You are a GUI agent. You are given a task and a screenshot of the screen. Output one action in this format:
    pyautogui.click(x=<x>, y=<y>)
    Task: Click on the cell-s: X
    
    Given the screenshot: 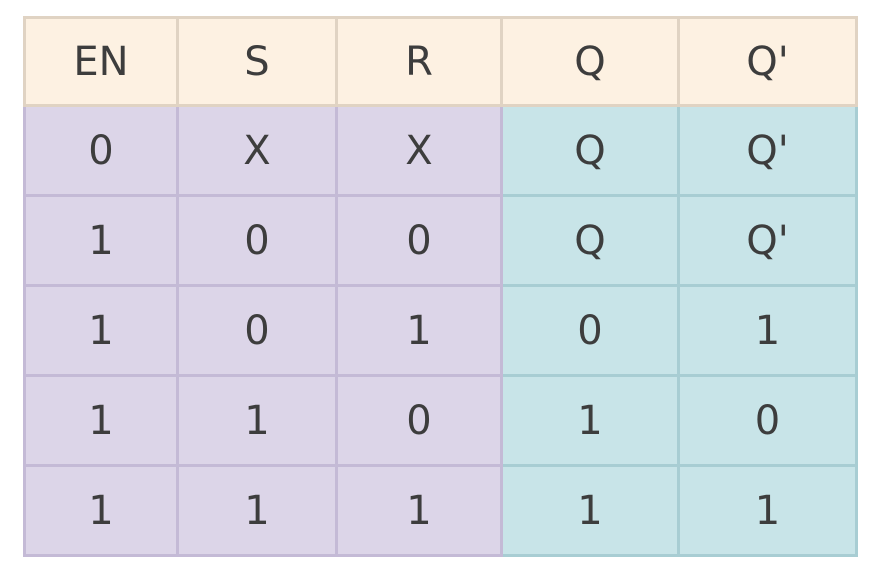 What is the action you would take?
    pyautogui.click(x=258, y=152)
    